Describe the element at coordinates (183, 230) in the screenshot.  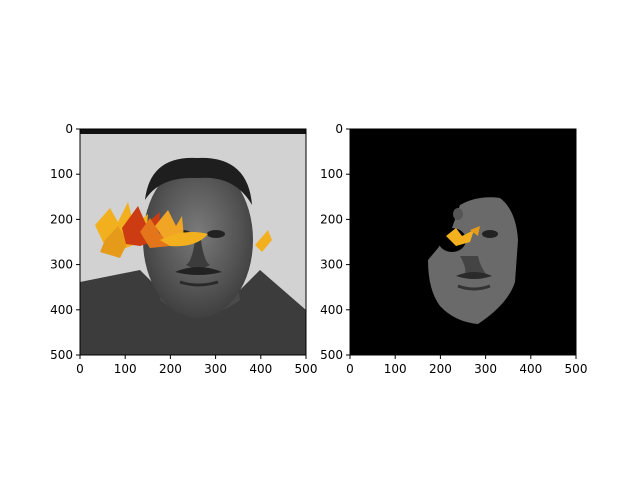
I see `autumn-leaves-overlay` at that location.